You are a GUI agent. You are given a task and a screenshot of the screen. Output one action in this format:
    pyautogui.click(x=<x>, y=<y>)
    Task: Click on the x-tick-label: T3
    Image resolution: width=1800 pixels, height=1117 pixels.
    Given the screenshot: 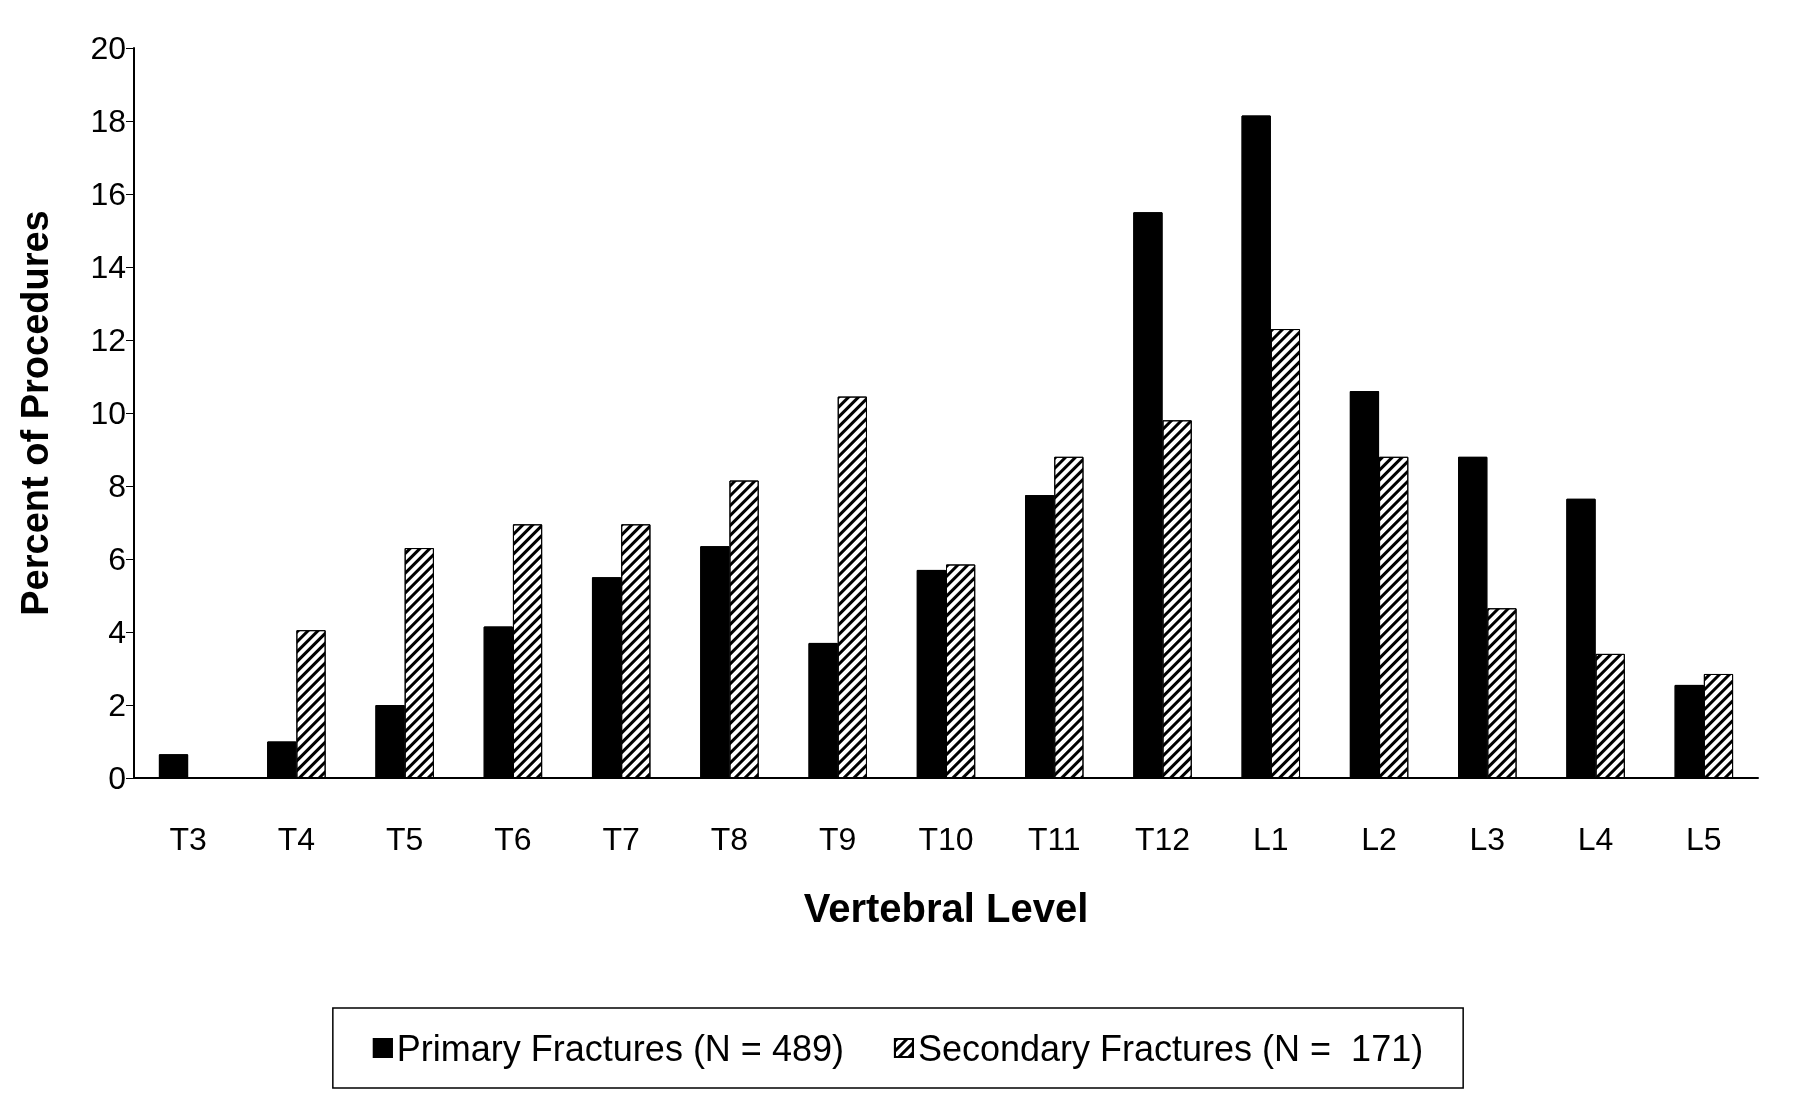 What is the action you would take?
    pyautogui.click(x=188, y=839)
    